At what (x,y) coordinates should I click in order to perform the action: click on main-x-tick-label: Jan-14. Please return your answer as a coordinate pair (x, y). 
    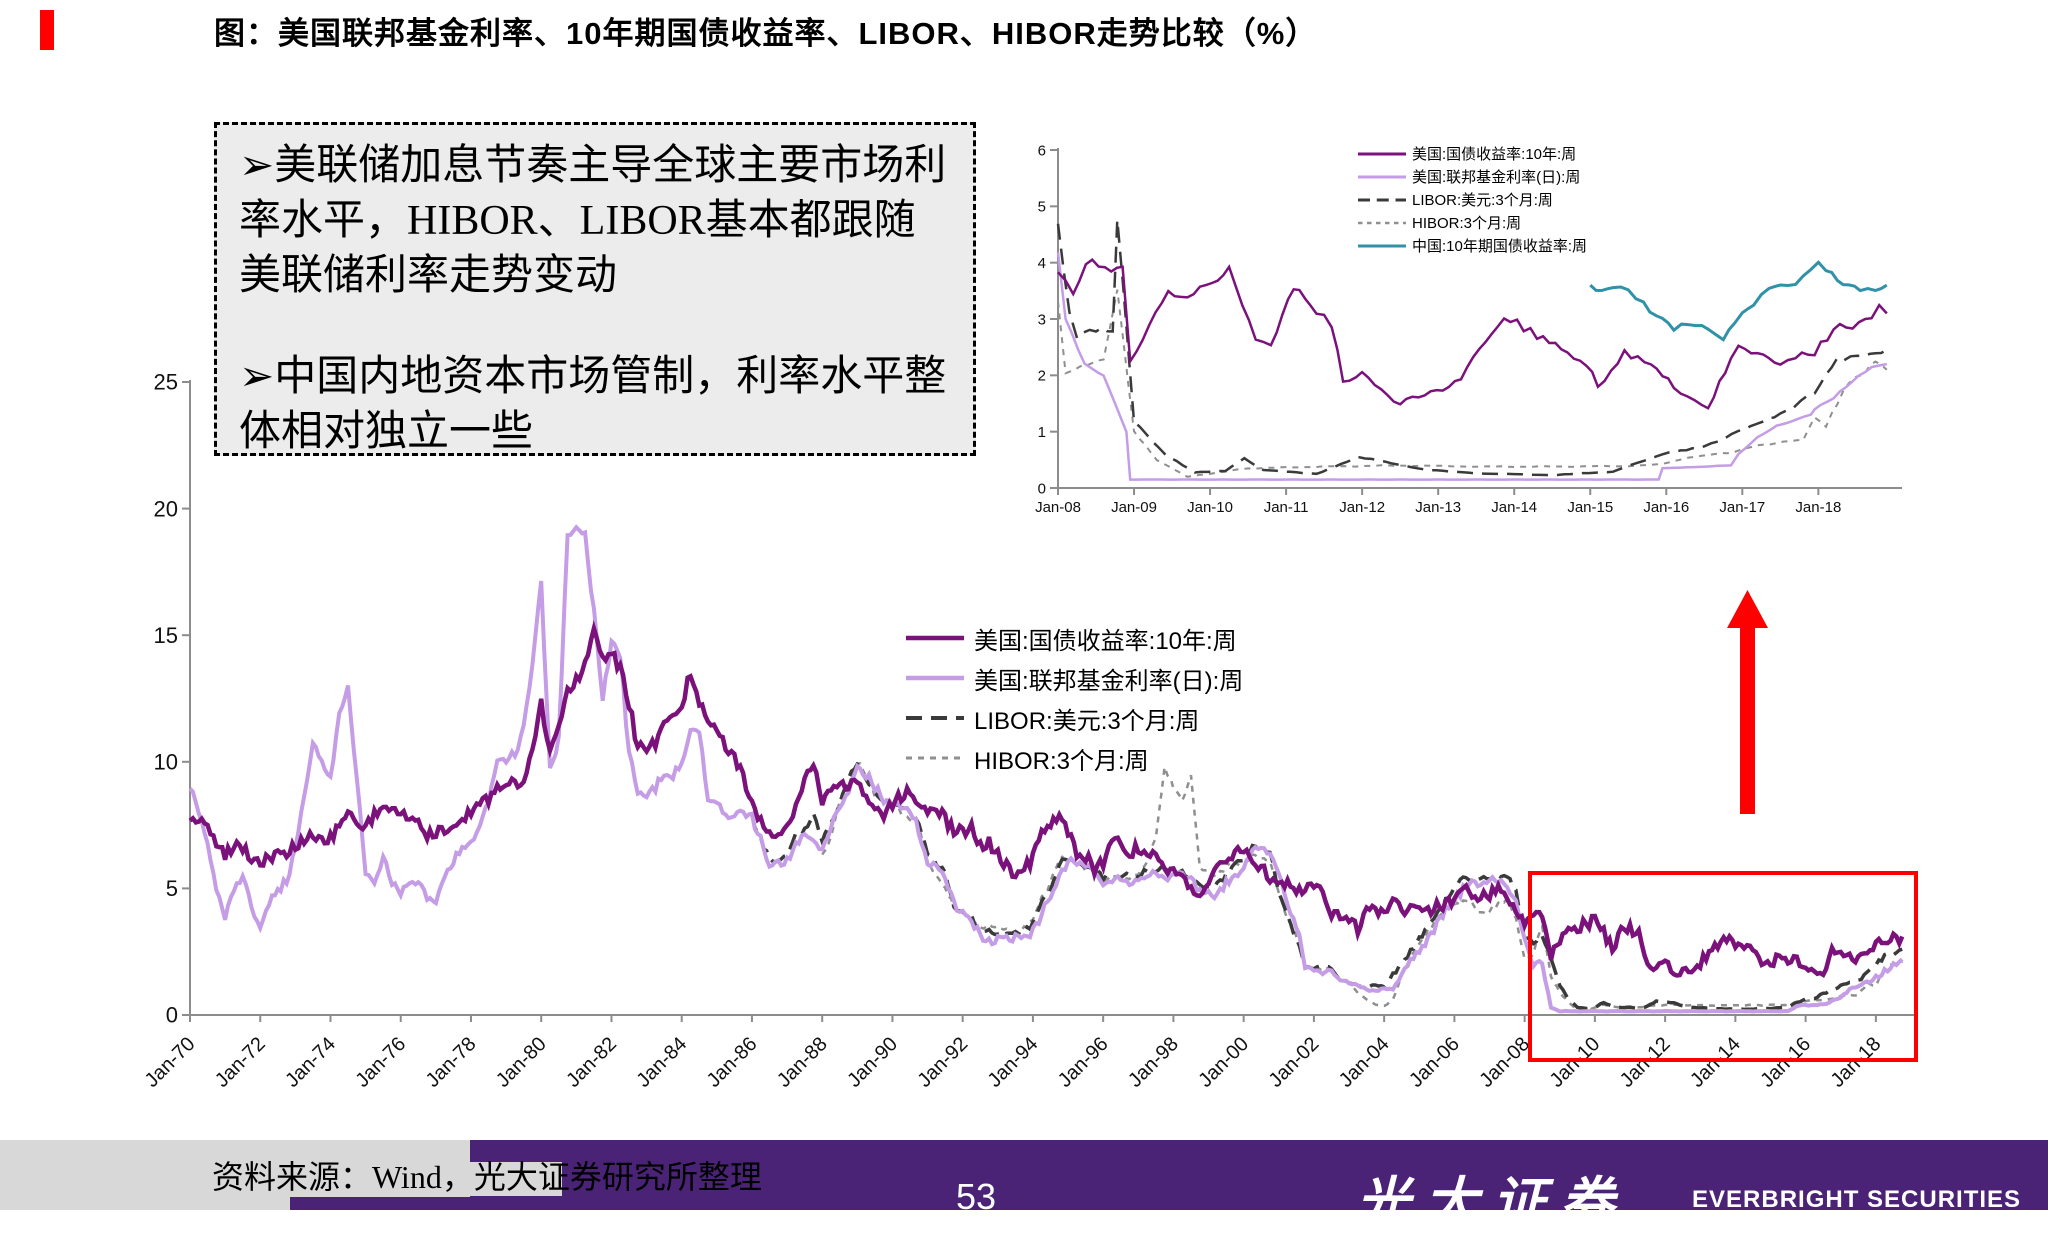
    Looking at the image, I should click on (1715, 1062).